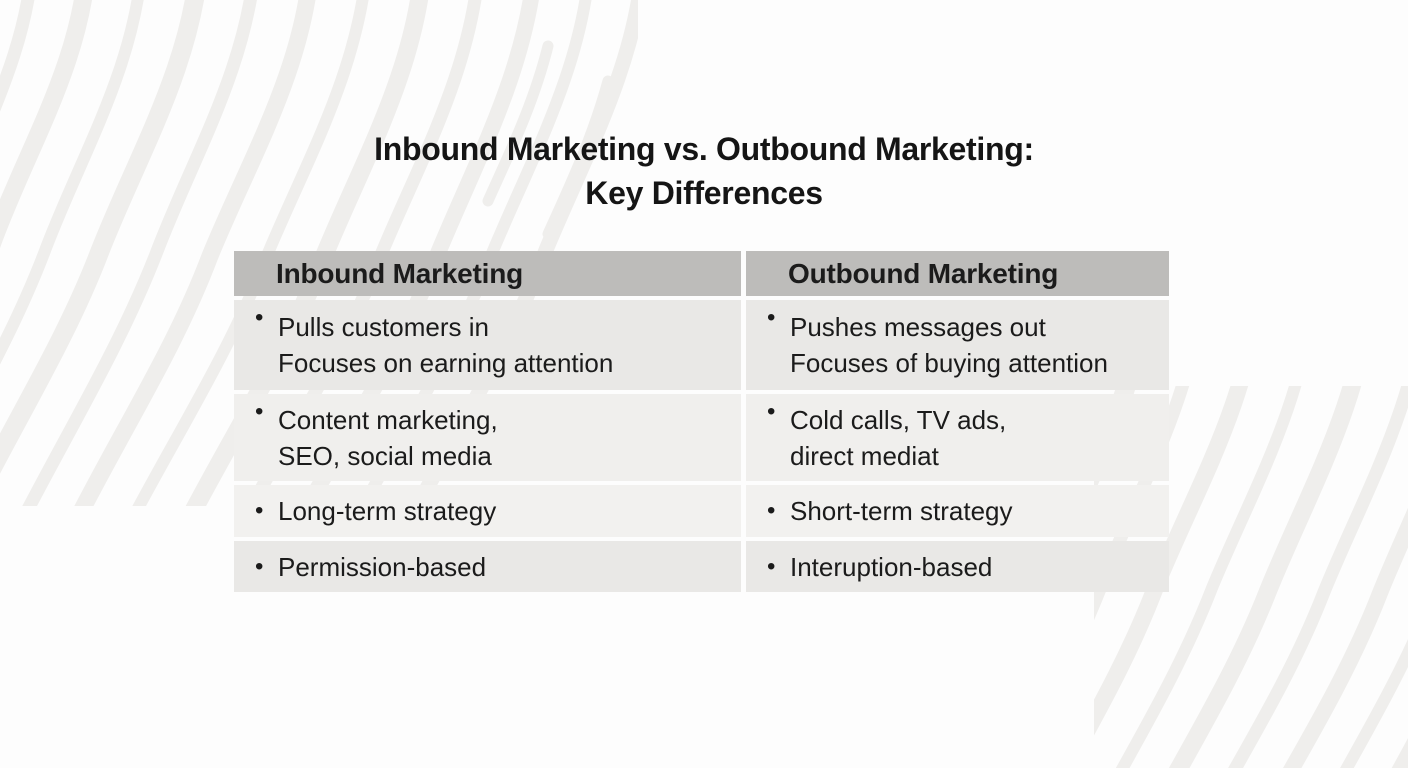  I want to click on cell-row4-inbound: • Permission-based, so click(487, 566).